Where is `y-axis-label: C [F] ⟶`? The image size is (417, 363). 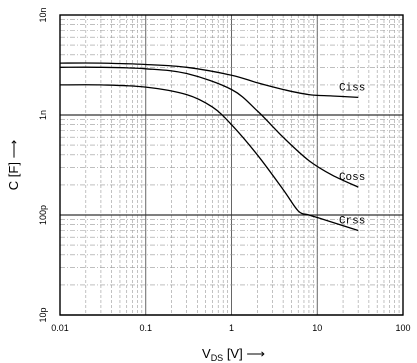 y-axis-label: C [F] ⟶ is located at coordinates (13, 165).